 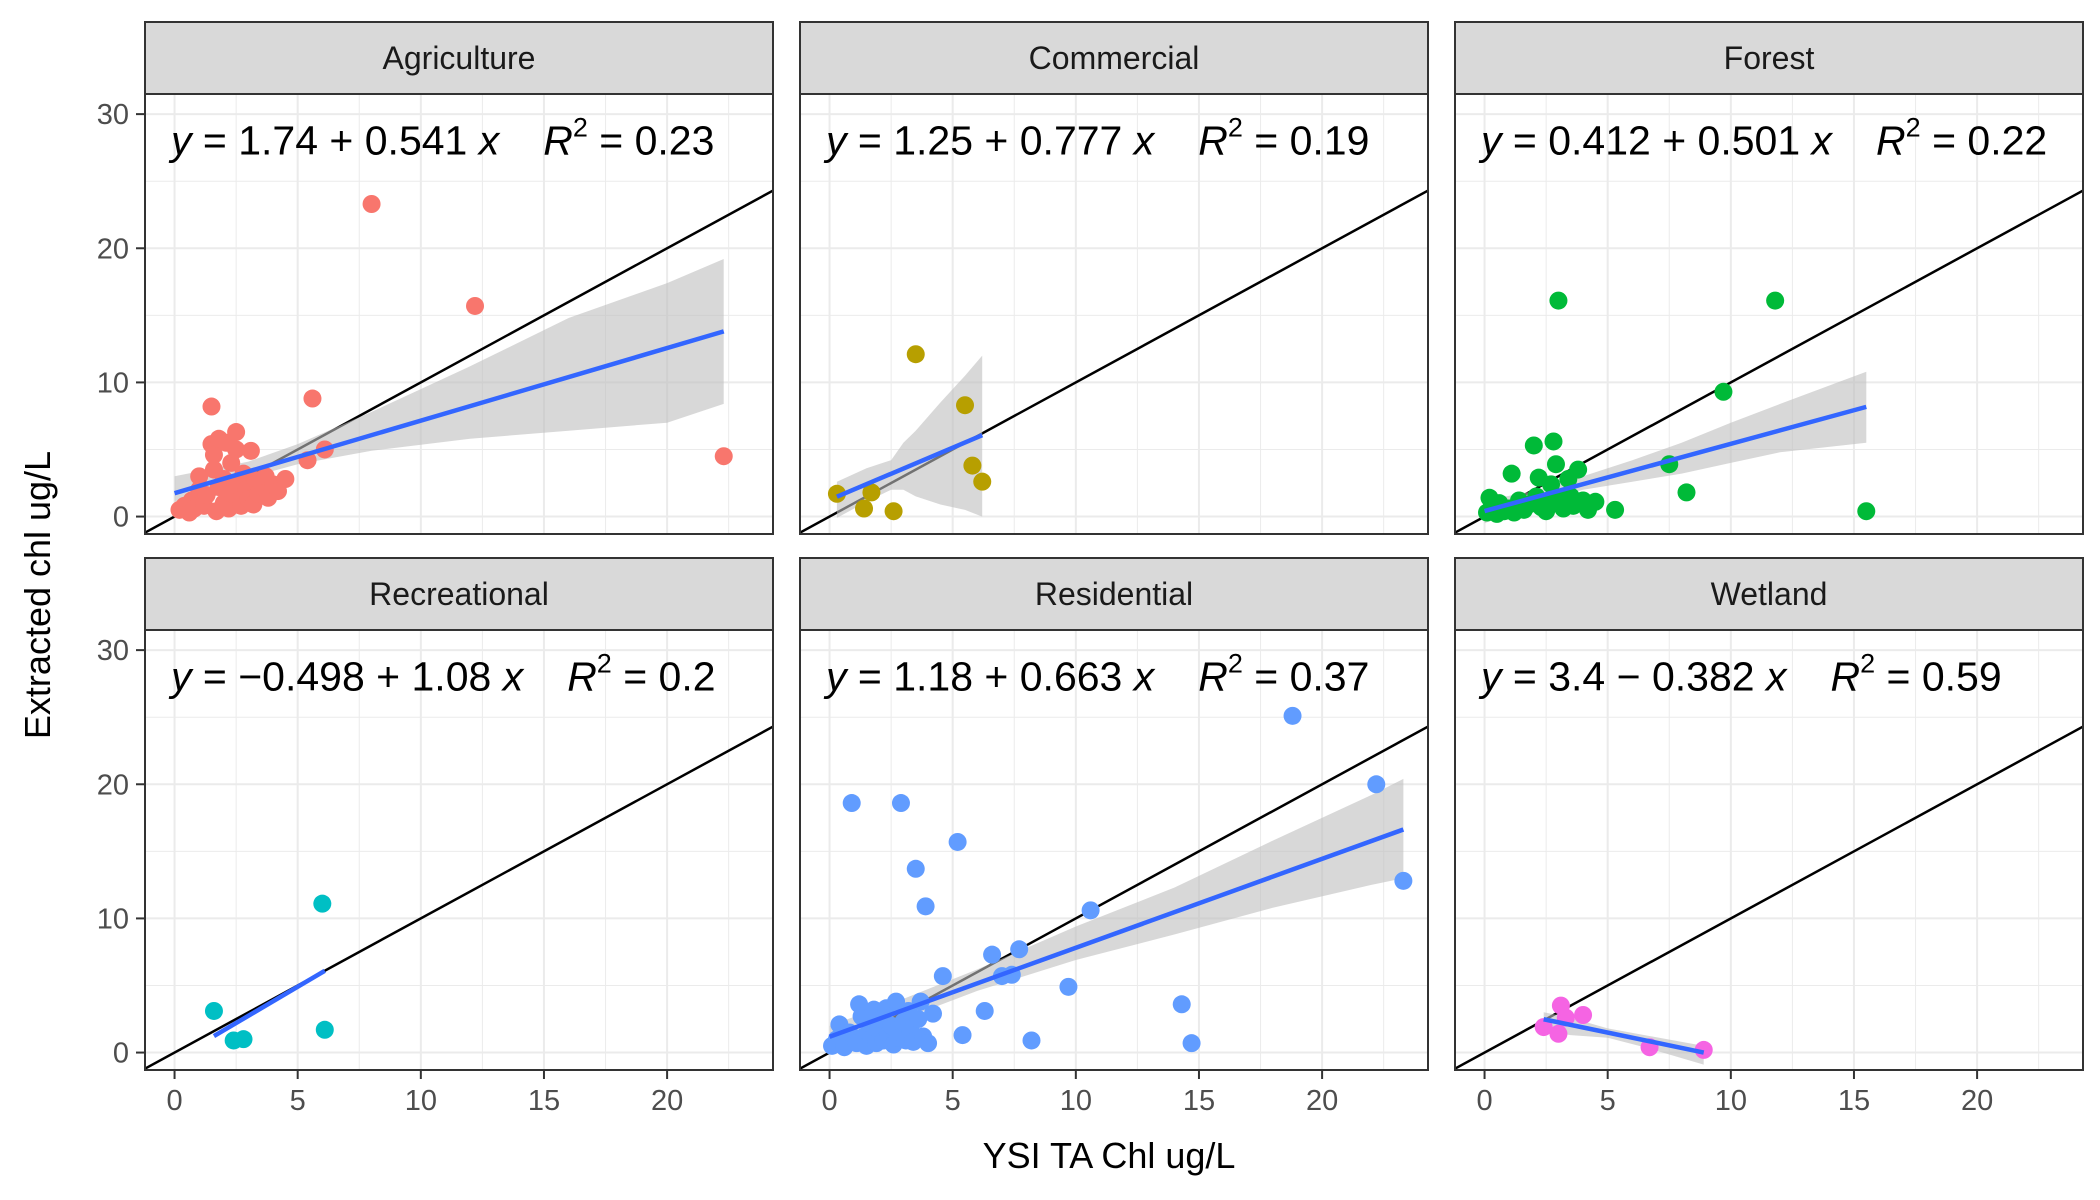 What do you see at coordinates (113, 115) in the screenshot?
I see `y-tick-label: 30` at bounding box center [113, 115].